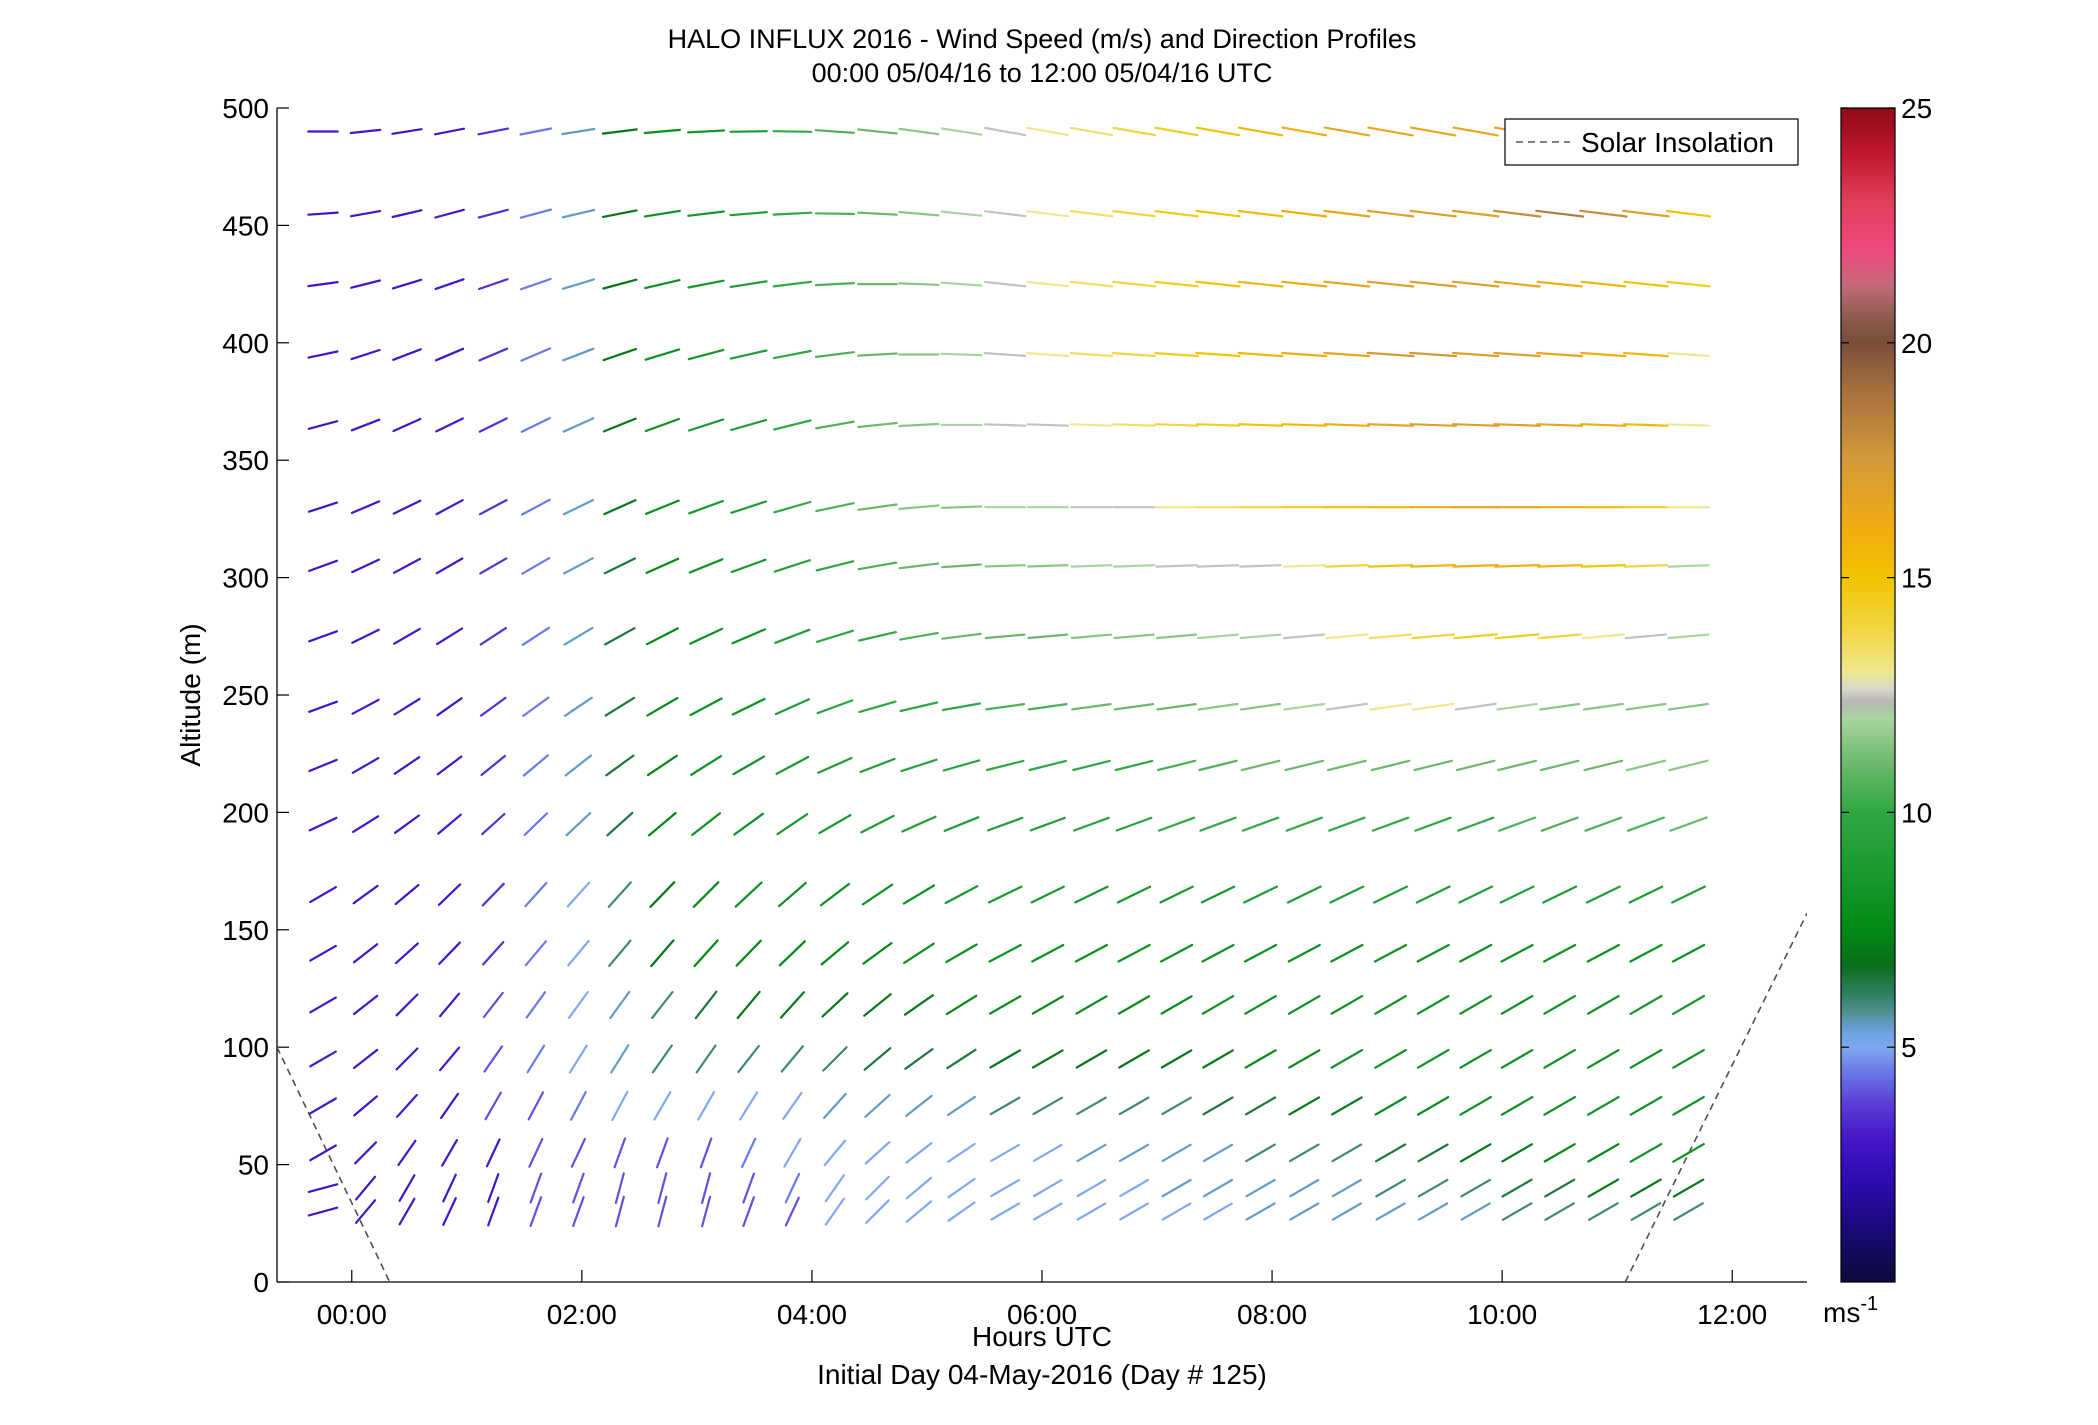 This screenshot has width=2098, height=1425. I want to click on legend: Solar Insolation, so click(1651, 142).